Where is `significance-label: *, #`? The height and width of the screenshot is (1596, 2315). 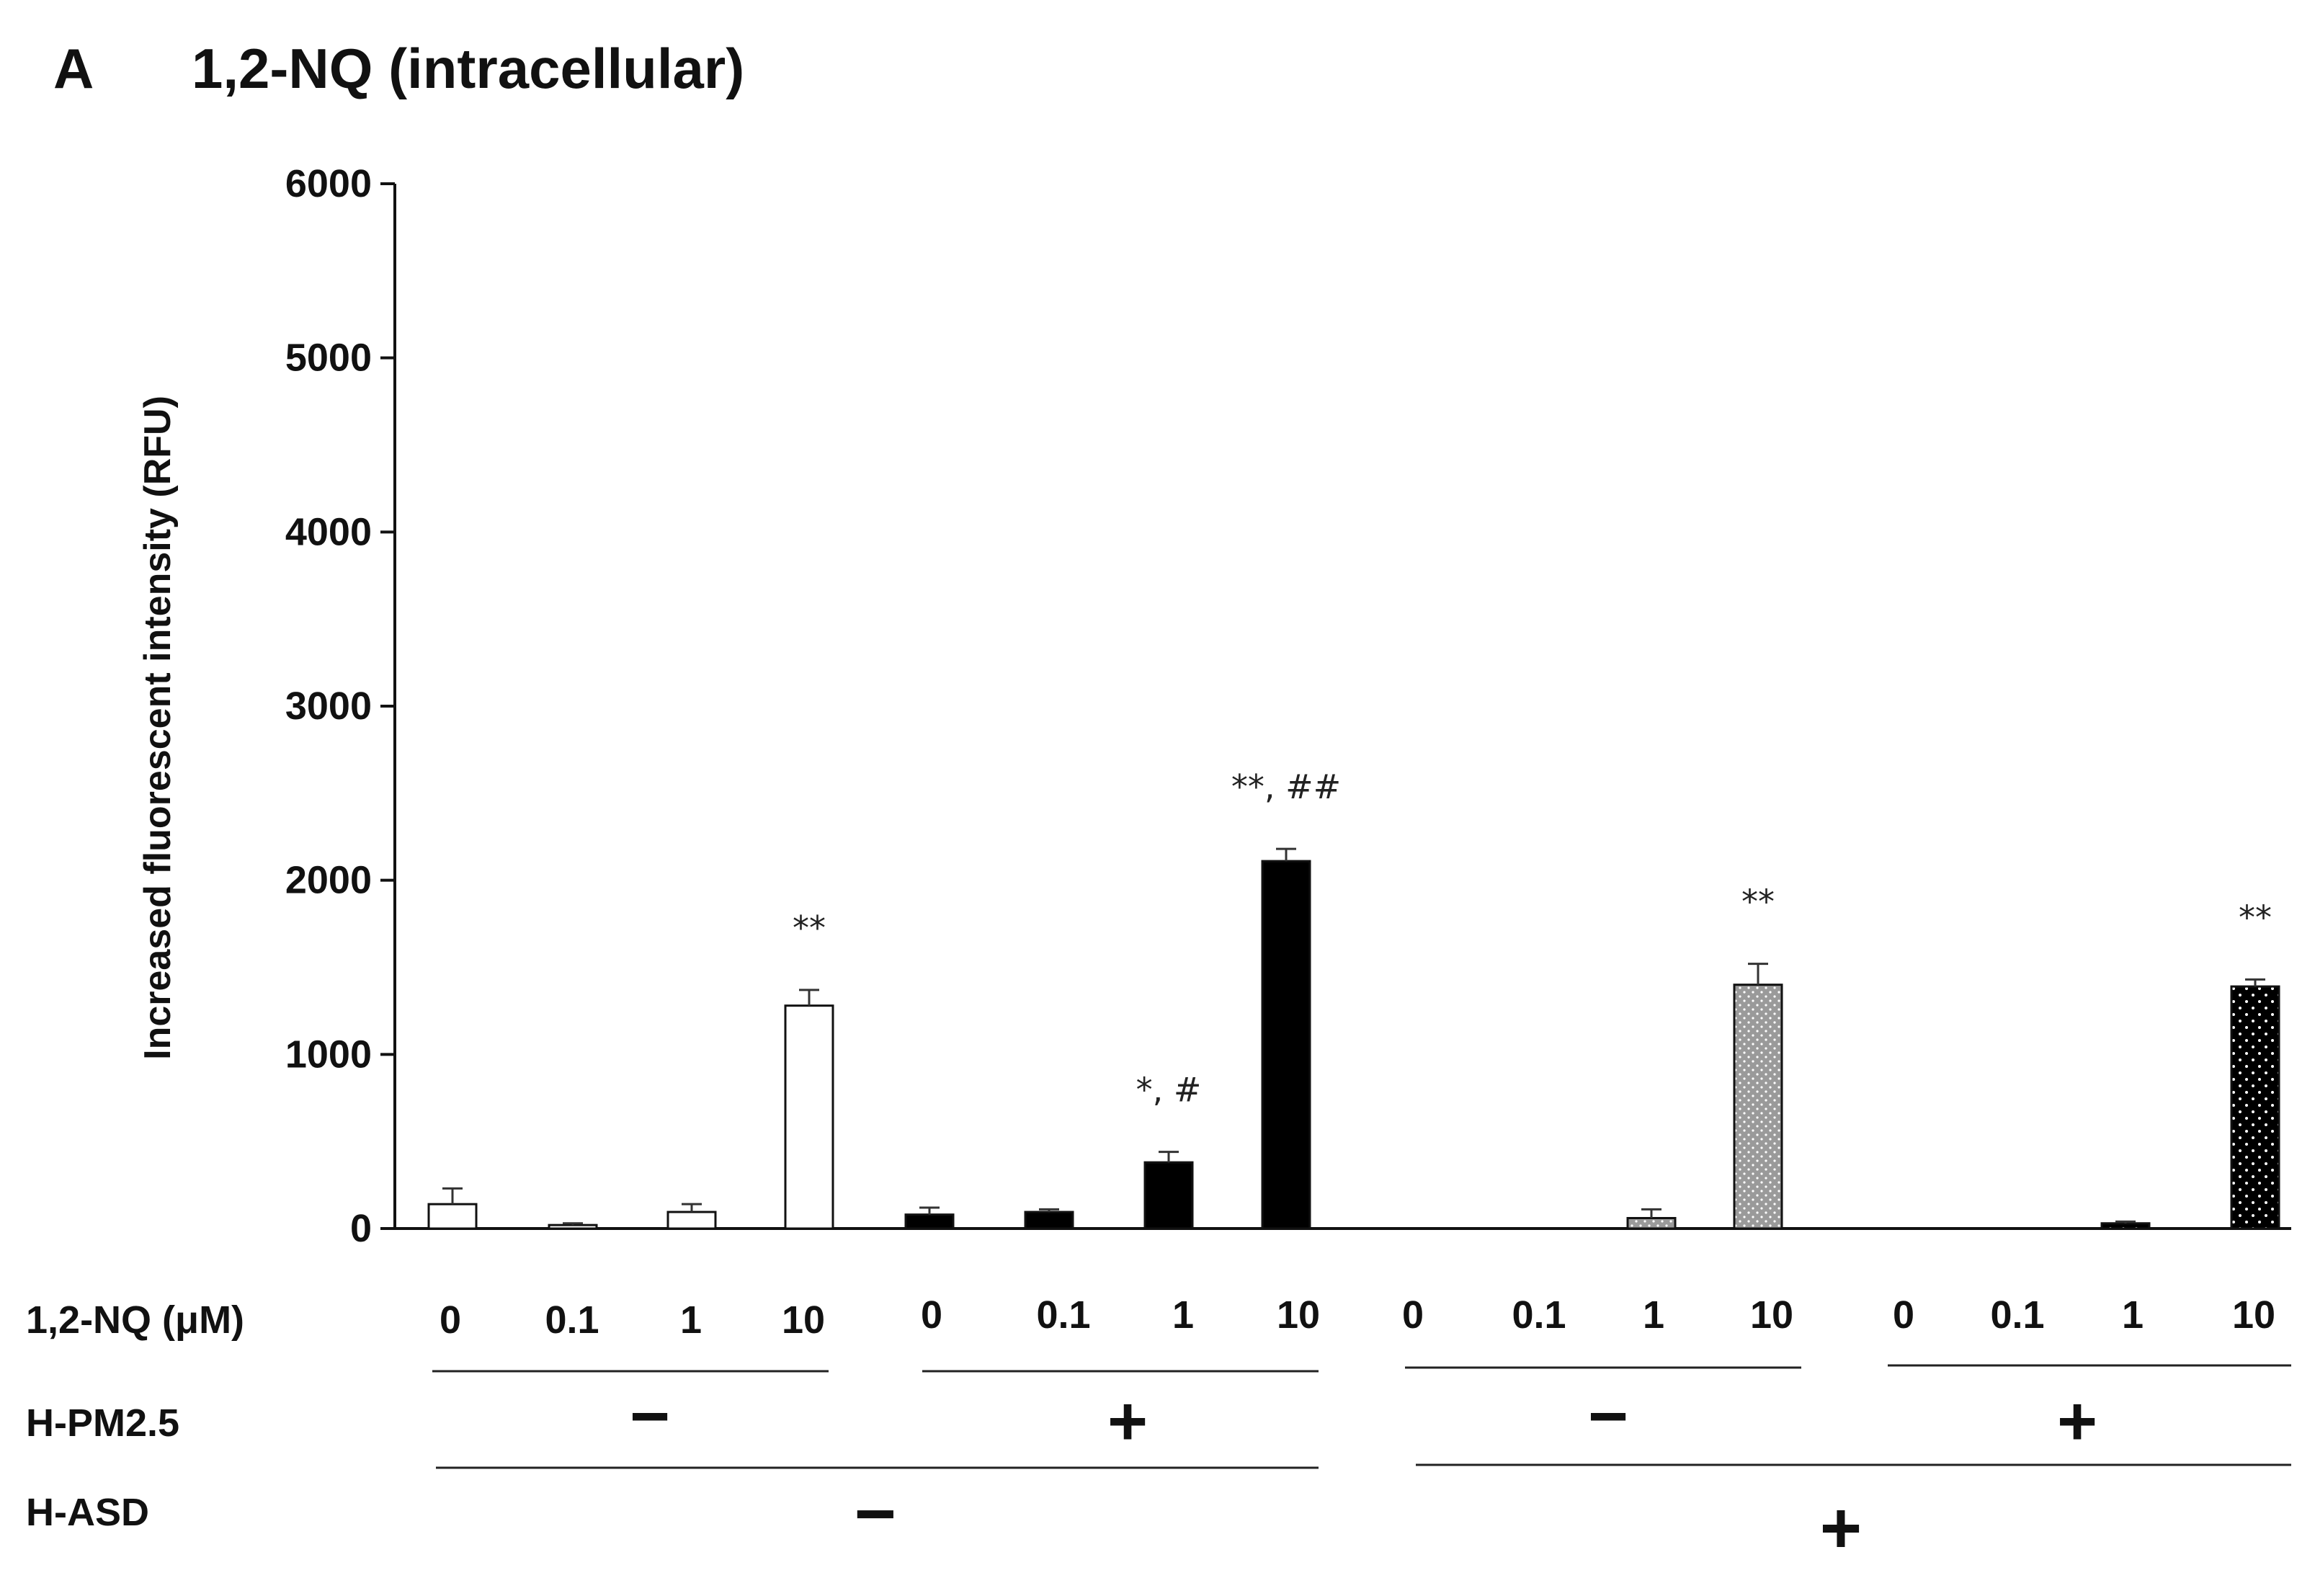
significance-label: *, # is located at coordinates (1169, 1091).